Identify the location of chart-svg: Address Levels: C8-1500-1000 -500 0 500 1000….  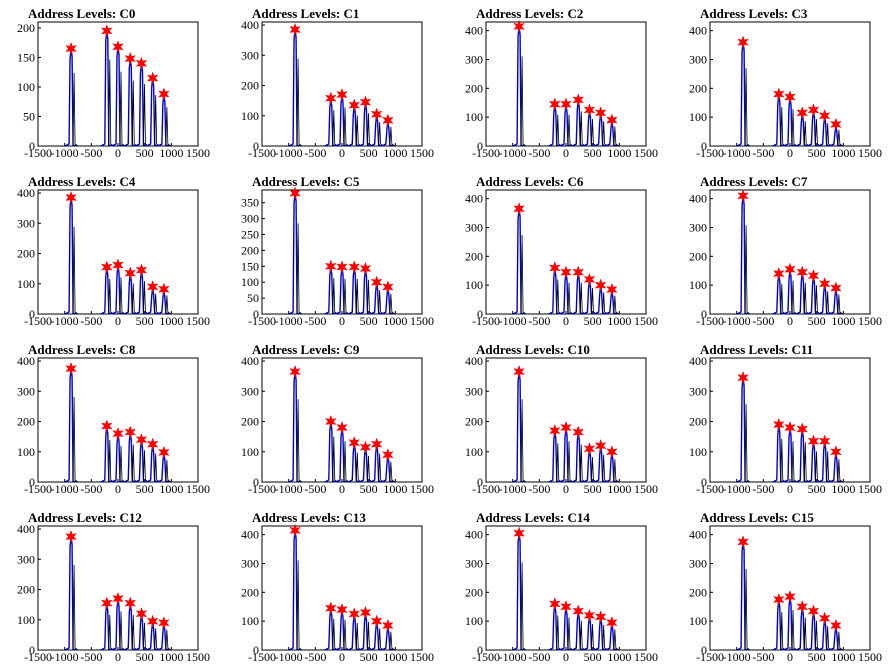
(113, 419).